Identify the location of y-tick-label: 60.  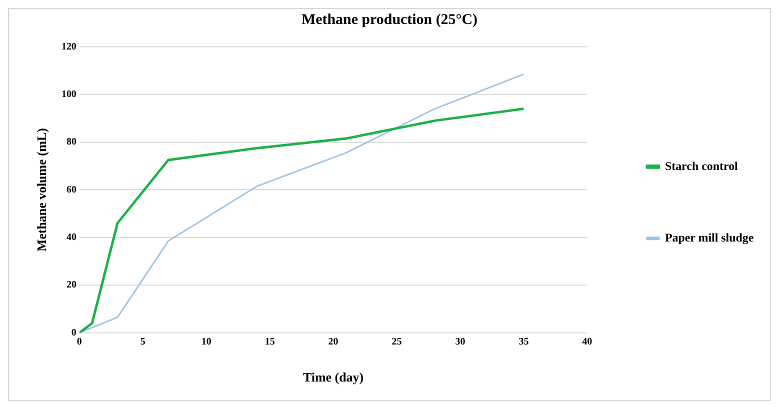
(71, 190).